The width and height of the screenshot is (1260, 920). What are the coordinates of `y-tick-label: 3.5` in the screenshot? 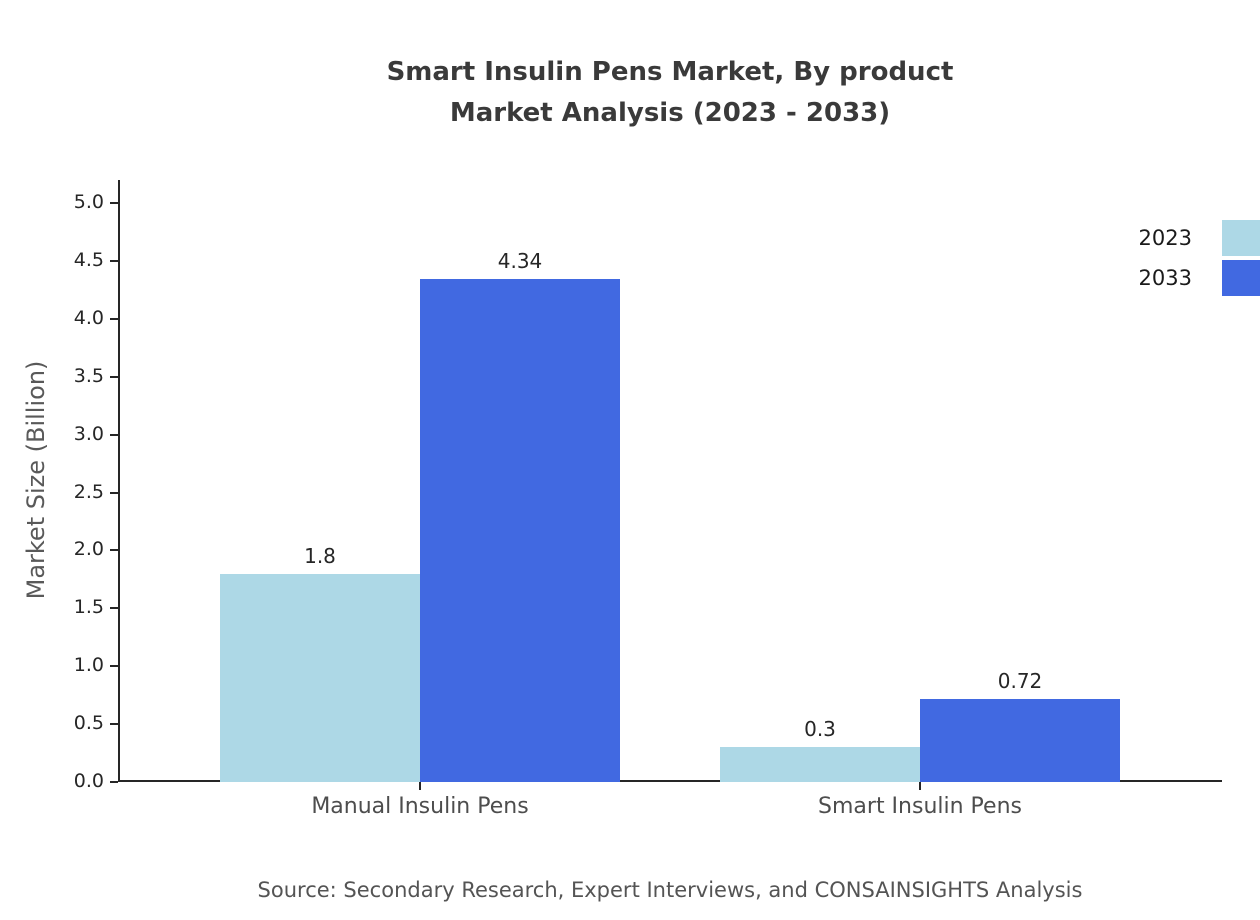 It's located at (88, 375).